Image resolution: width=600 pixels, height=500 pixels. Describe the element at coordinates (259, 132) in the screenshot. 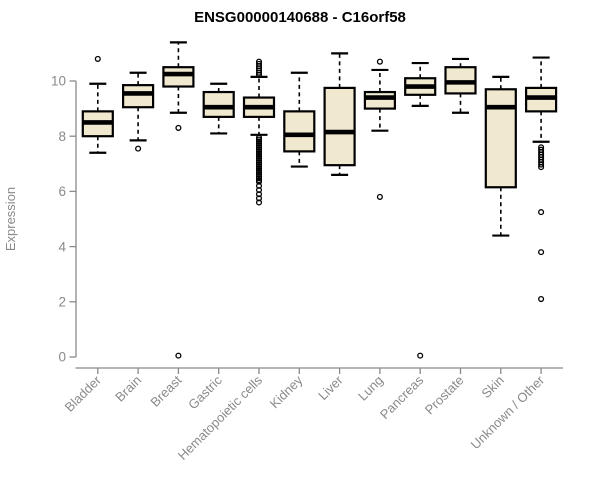

I see `boxplot-hematopoietic-cells` at that location.